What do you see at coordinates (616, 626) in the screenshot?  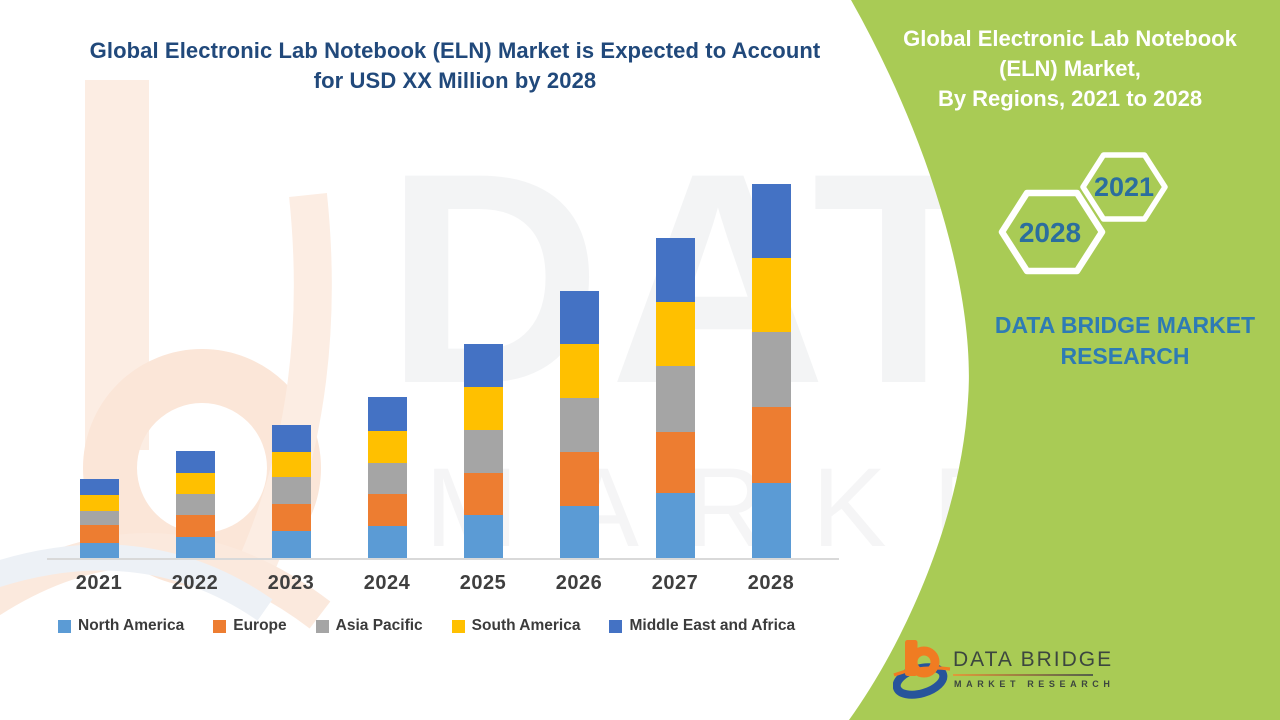 I see `legend-swatch-middle-east-and-africa` at bounding box center [616, 626].